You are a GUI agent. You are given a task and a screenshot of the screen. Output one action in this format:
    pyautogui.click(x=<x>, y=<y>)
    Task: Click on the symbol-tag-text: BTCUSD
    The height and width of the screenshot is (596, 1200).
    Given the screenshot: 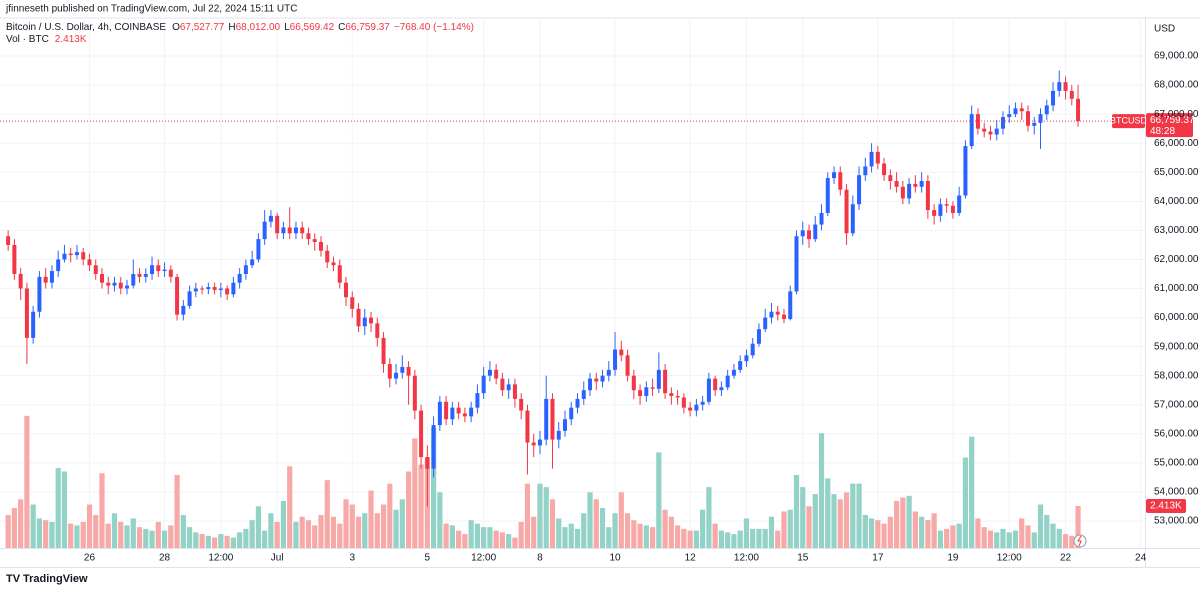 What is the action you would take?
    pyautogui.click(x=1129, y=121)
    